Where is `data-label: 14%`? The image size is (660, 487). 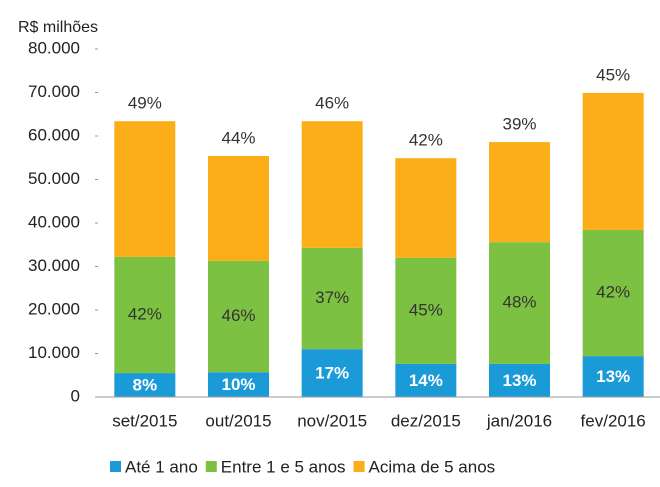 data-label: 14% is located at coordinates (426, 380).